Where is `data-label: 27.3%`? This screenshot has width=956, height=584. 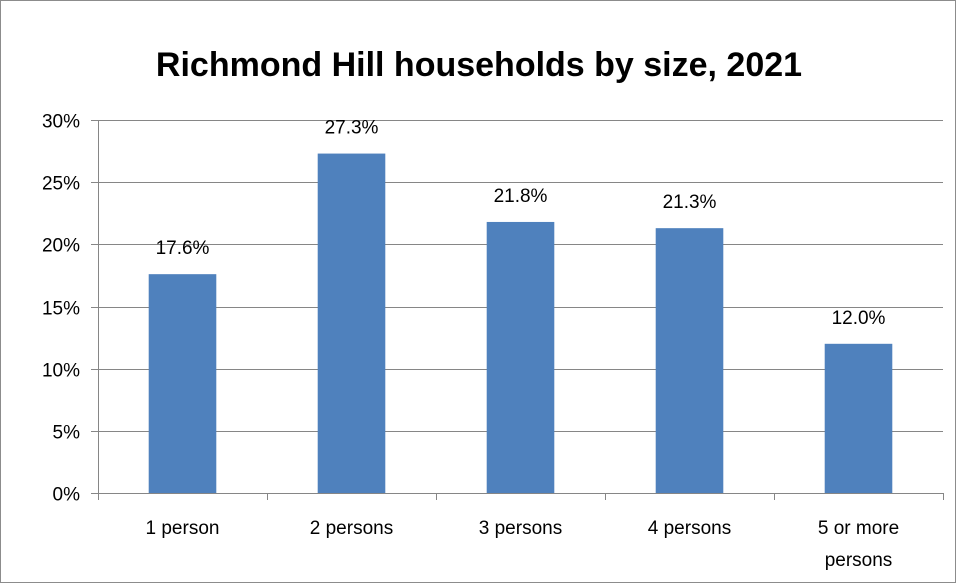 data-label: 27.3% is located at coordinates (352, 128).